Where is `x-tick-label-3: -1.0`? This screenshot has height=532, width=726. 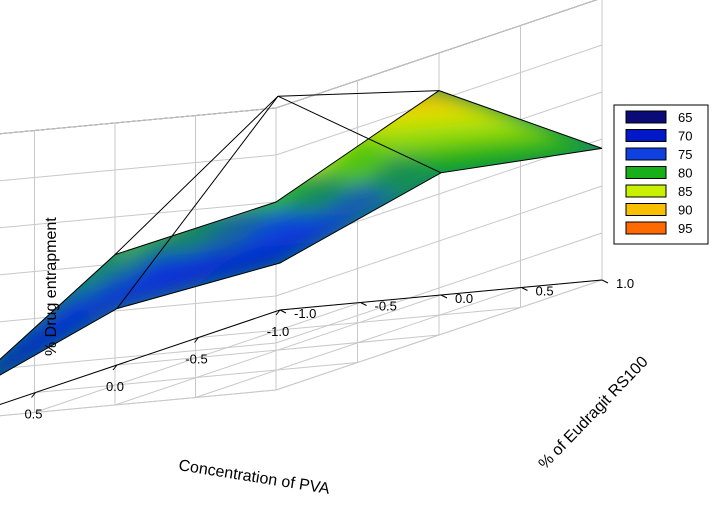 x-tick-label-3: -1.0 is located at coordinates (278, 331).